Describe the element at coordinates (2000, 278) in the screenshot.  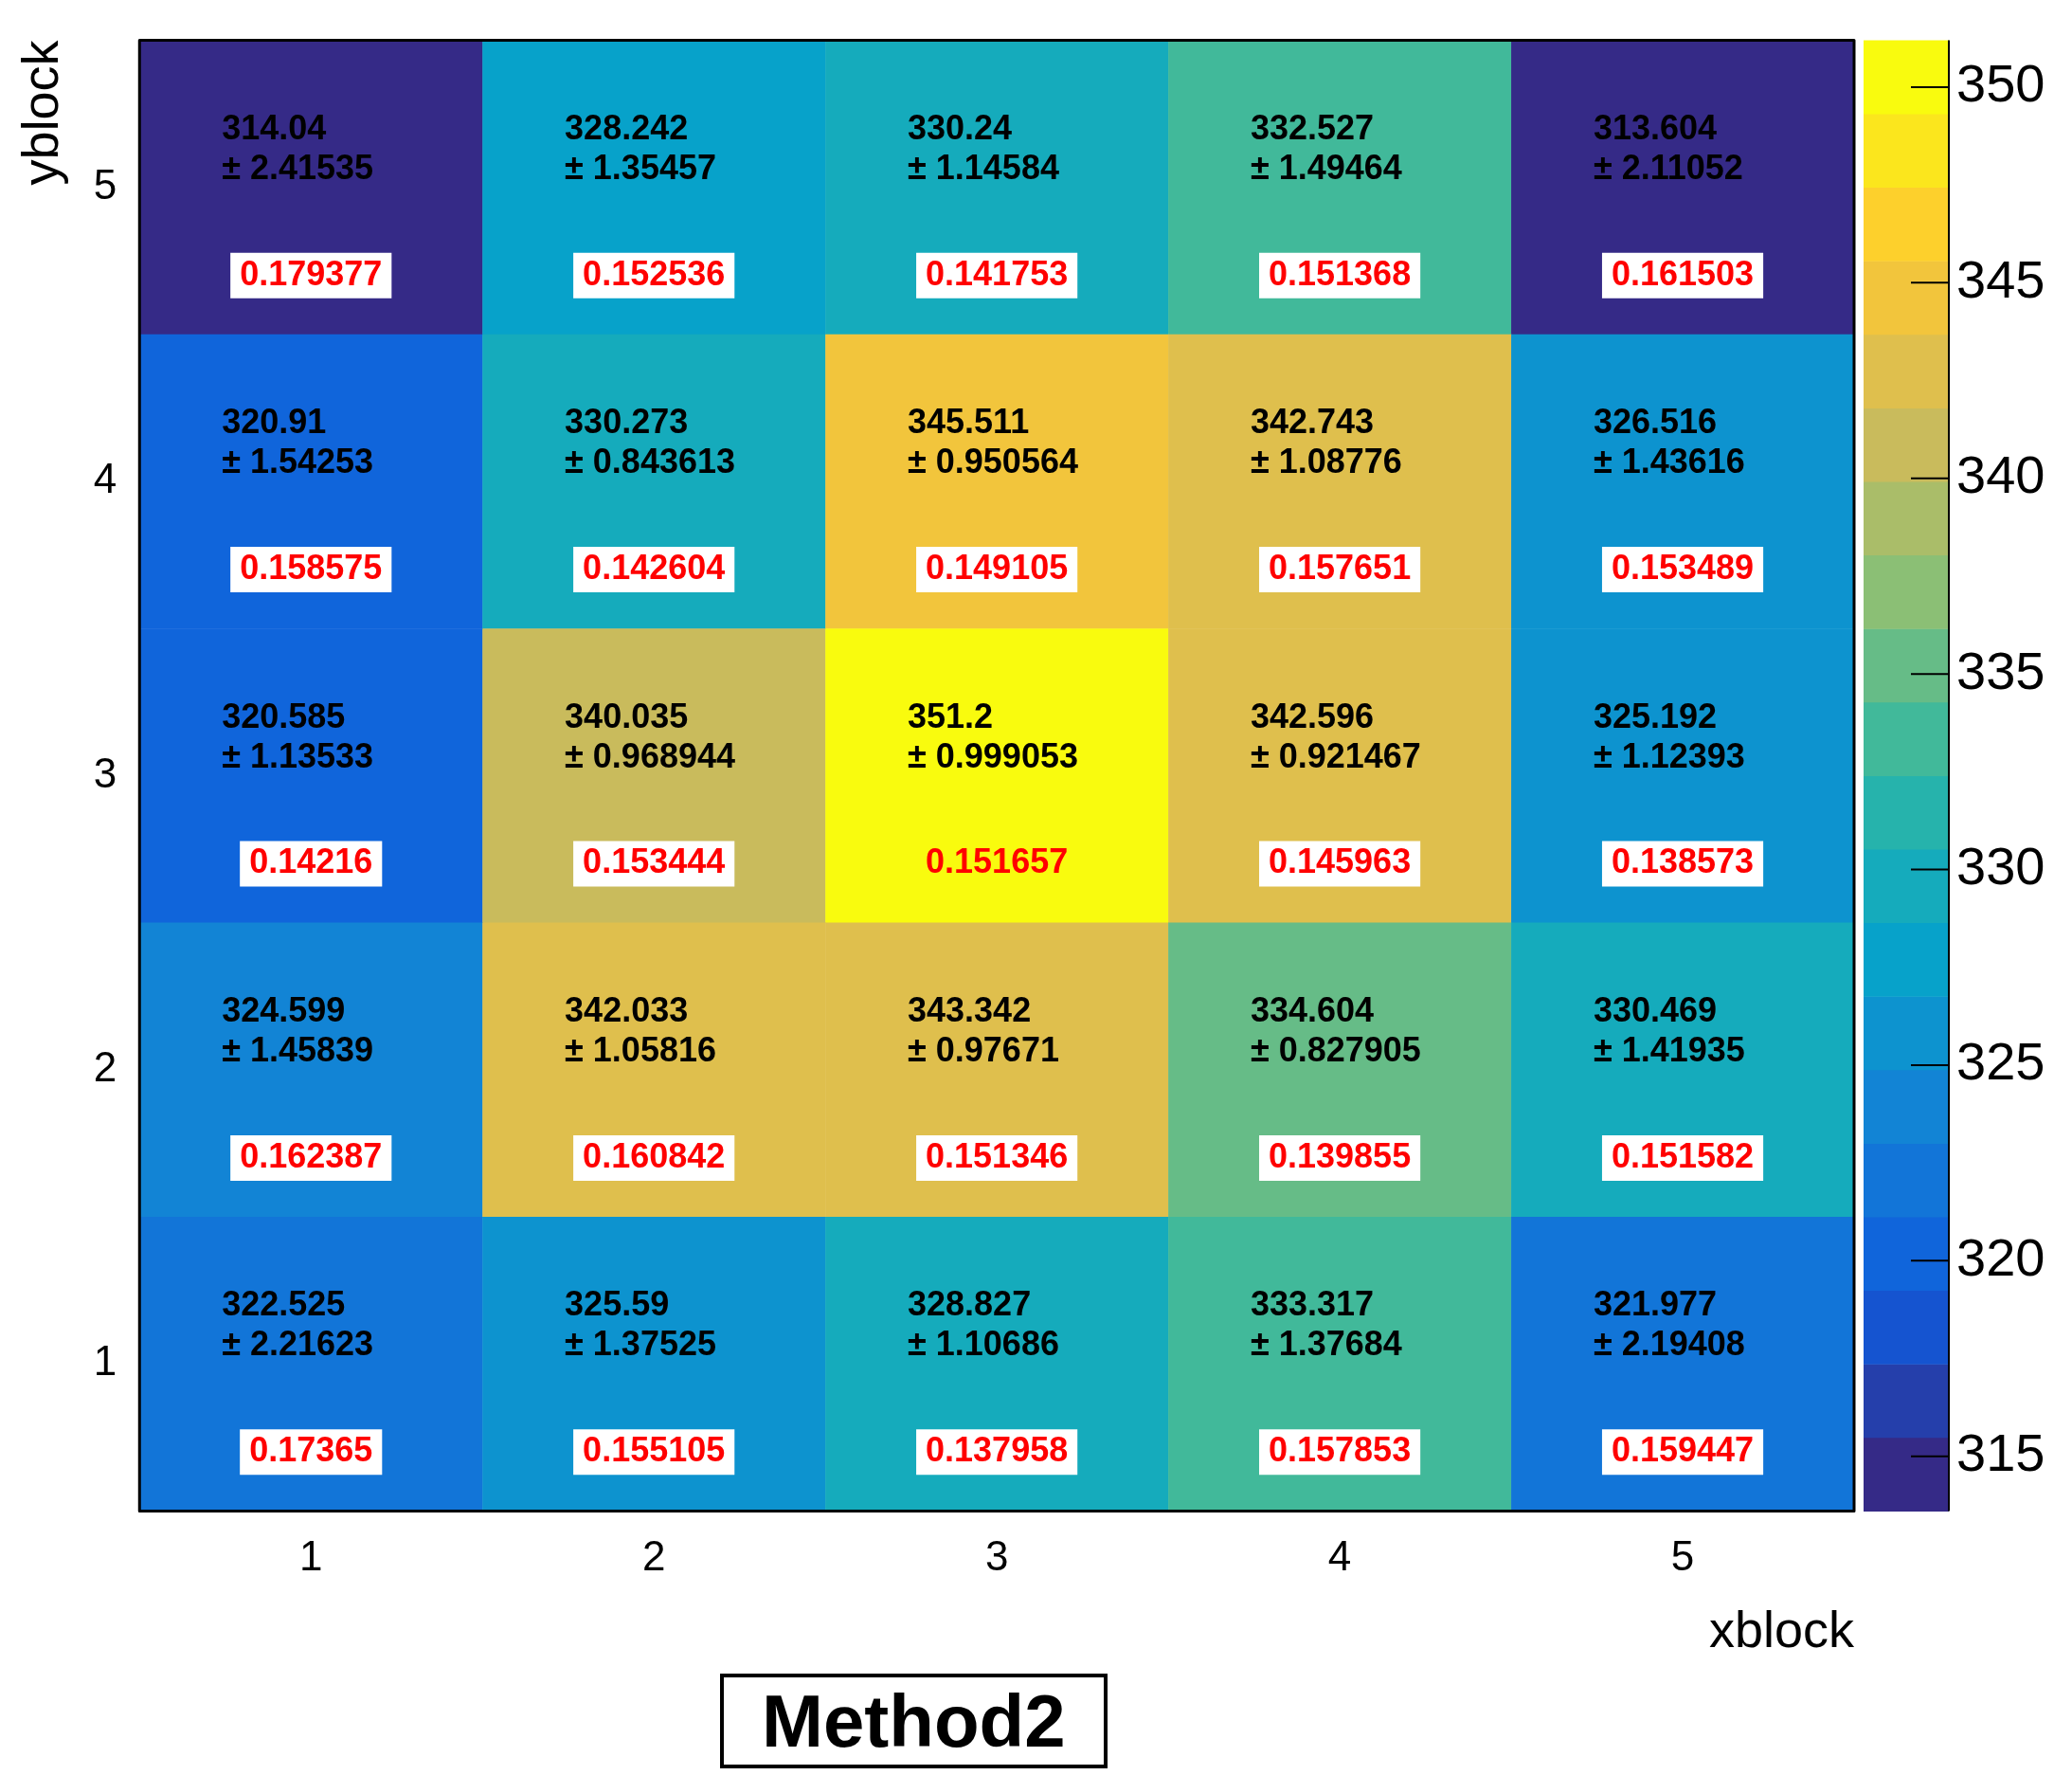
I see `color-bar-label: 345` at that location.